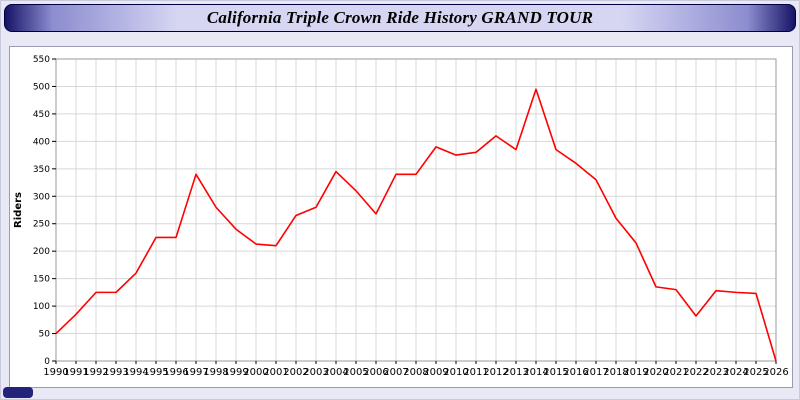 The height and width of the screenshot is (400, 800). What do you see at coordinates (95, 372) in the screenshot?
I see `x-tick-label: 1992` at bounding box center [95, 372].